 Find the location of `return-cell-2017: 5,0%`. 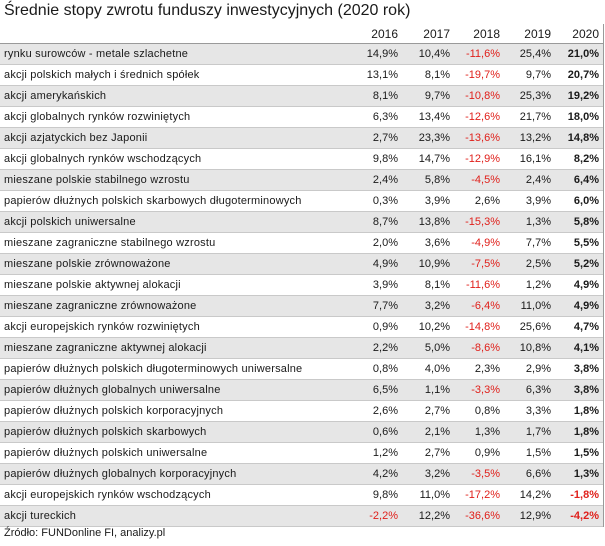

return-cell-2017: 5,0% is located at coordinates (428, 348).